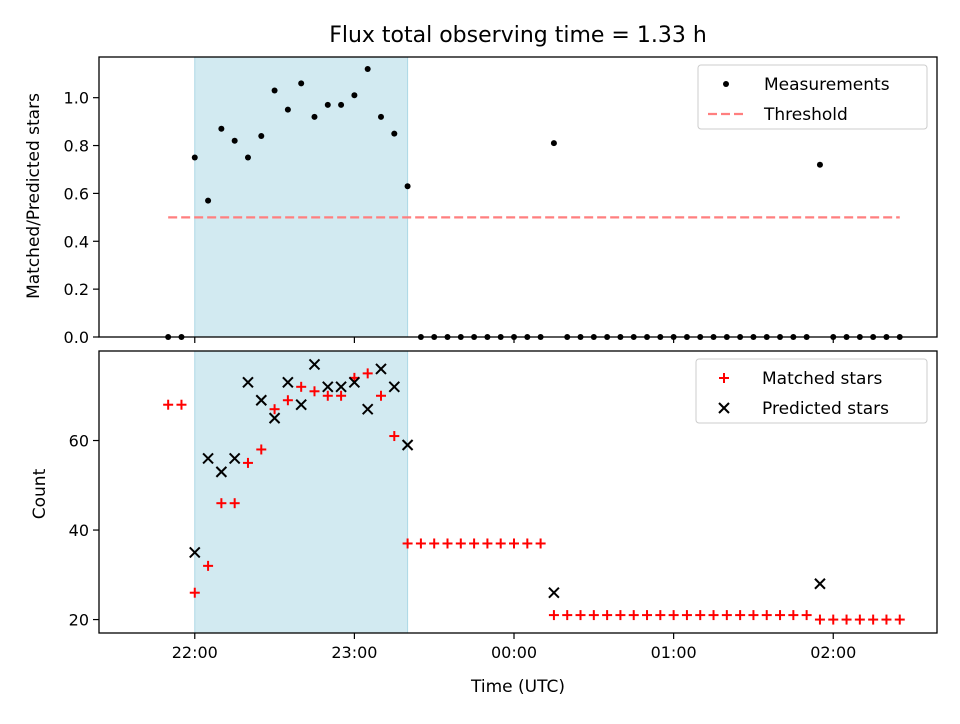 This screenshot has height=724, width=960. What do you see at coordinates (518, 35) in the screenshot?
I see `chart-title: Flux total observing time = 1.33 h` at bounding box center [518, 35].